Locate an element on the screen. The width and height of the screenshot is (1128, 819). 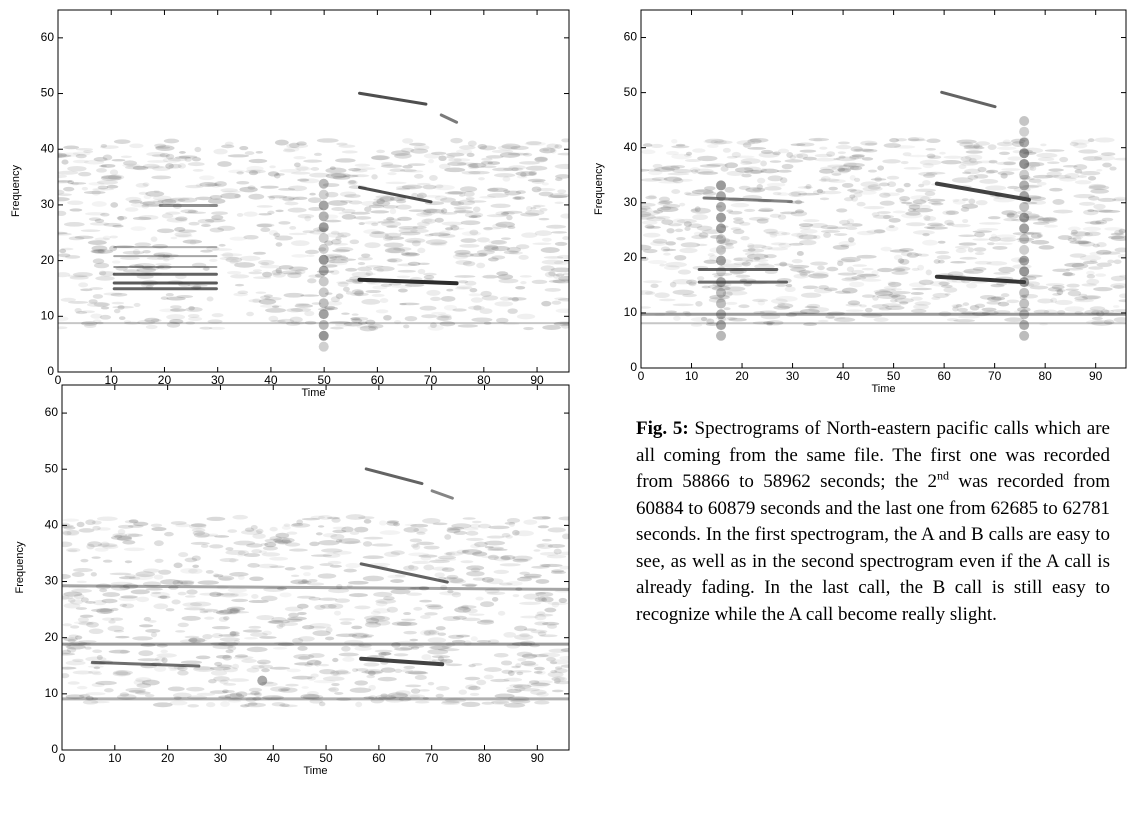
click-blob is located at coordinates (1024, 249).